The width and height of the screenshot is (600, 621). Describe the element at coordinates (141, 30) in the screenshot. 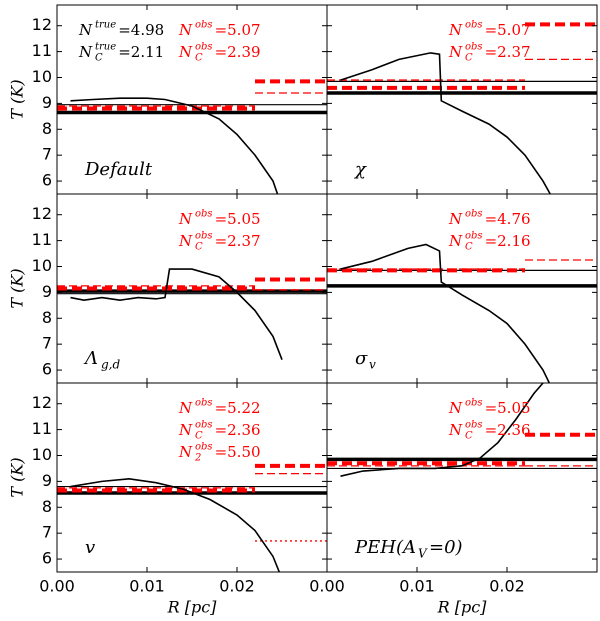

I see `annotation-value: =4.98` at that location.